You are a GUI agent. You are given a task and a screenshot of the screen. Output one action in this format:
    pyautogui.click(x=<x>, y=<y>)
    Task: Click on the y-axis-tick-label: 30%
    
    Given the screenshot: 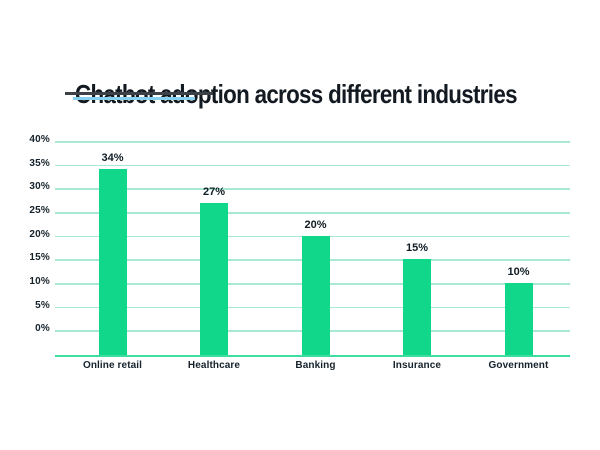 What is the action you would take?
    pyautogui.click(x=39, y=187)
    